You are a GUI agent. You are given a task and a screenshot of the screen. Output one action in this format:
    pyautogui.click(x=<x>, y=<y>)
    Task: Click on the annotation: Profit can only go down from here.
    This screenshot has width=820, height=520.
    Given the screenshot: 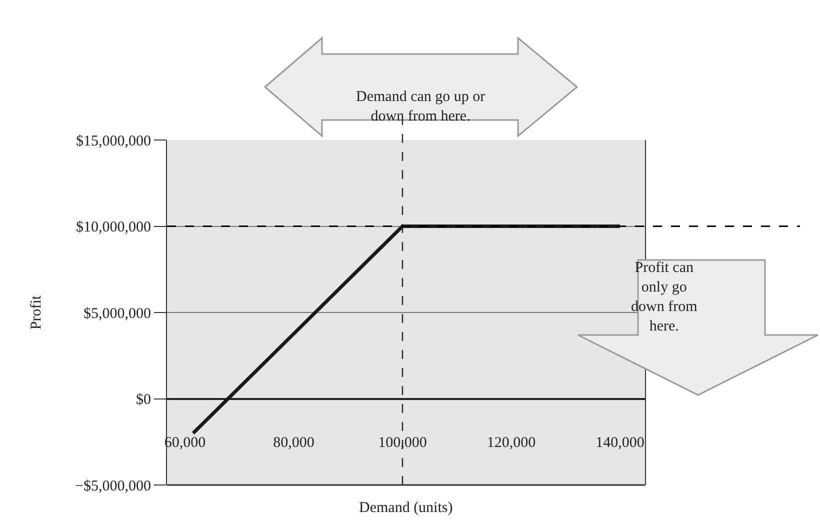 What is the action you would take?
    pyautogui.click(x=664, y=297)
    